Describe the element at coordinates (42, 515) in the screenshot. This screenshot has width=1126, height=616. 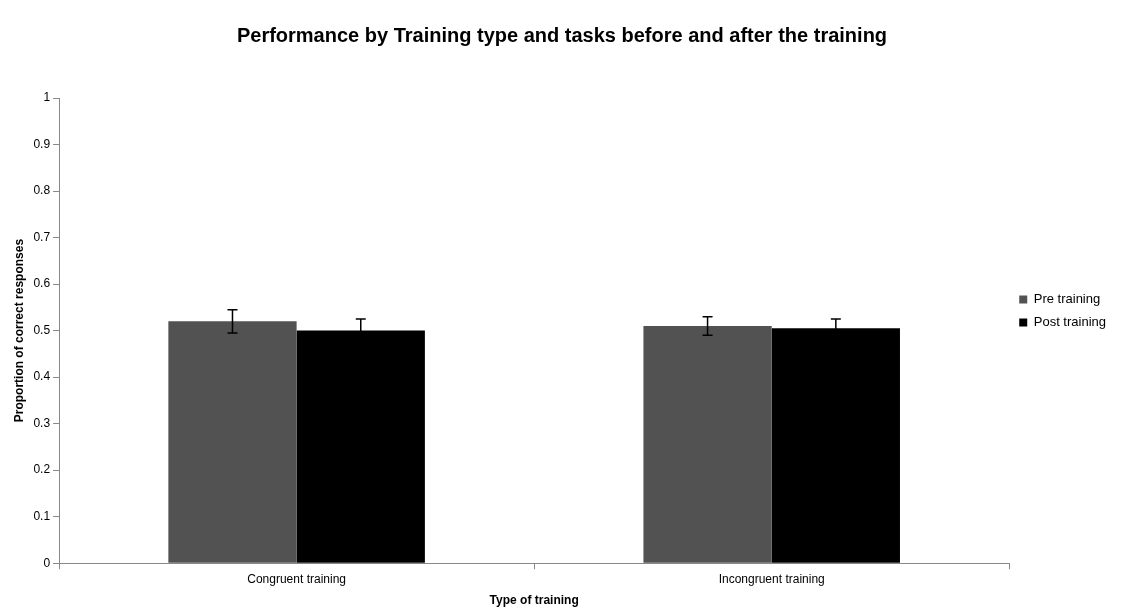
I see `y-tick-label: 0.1` at that location.